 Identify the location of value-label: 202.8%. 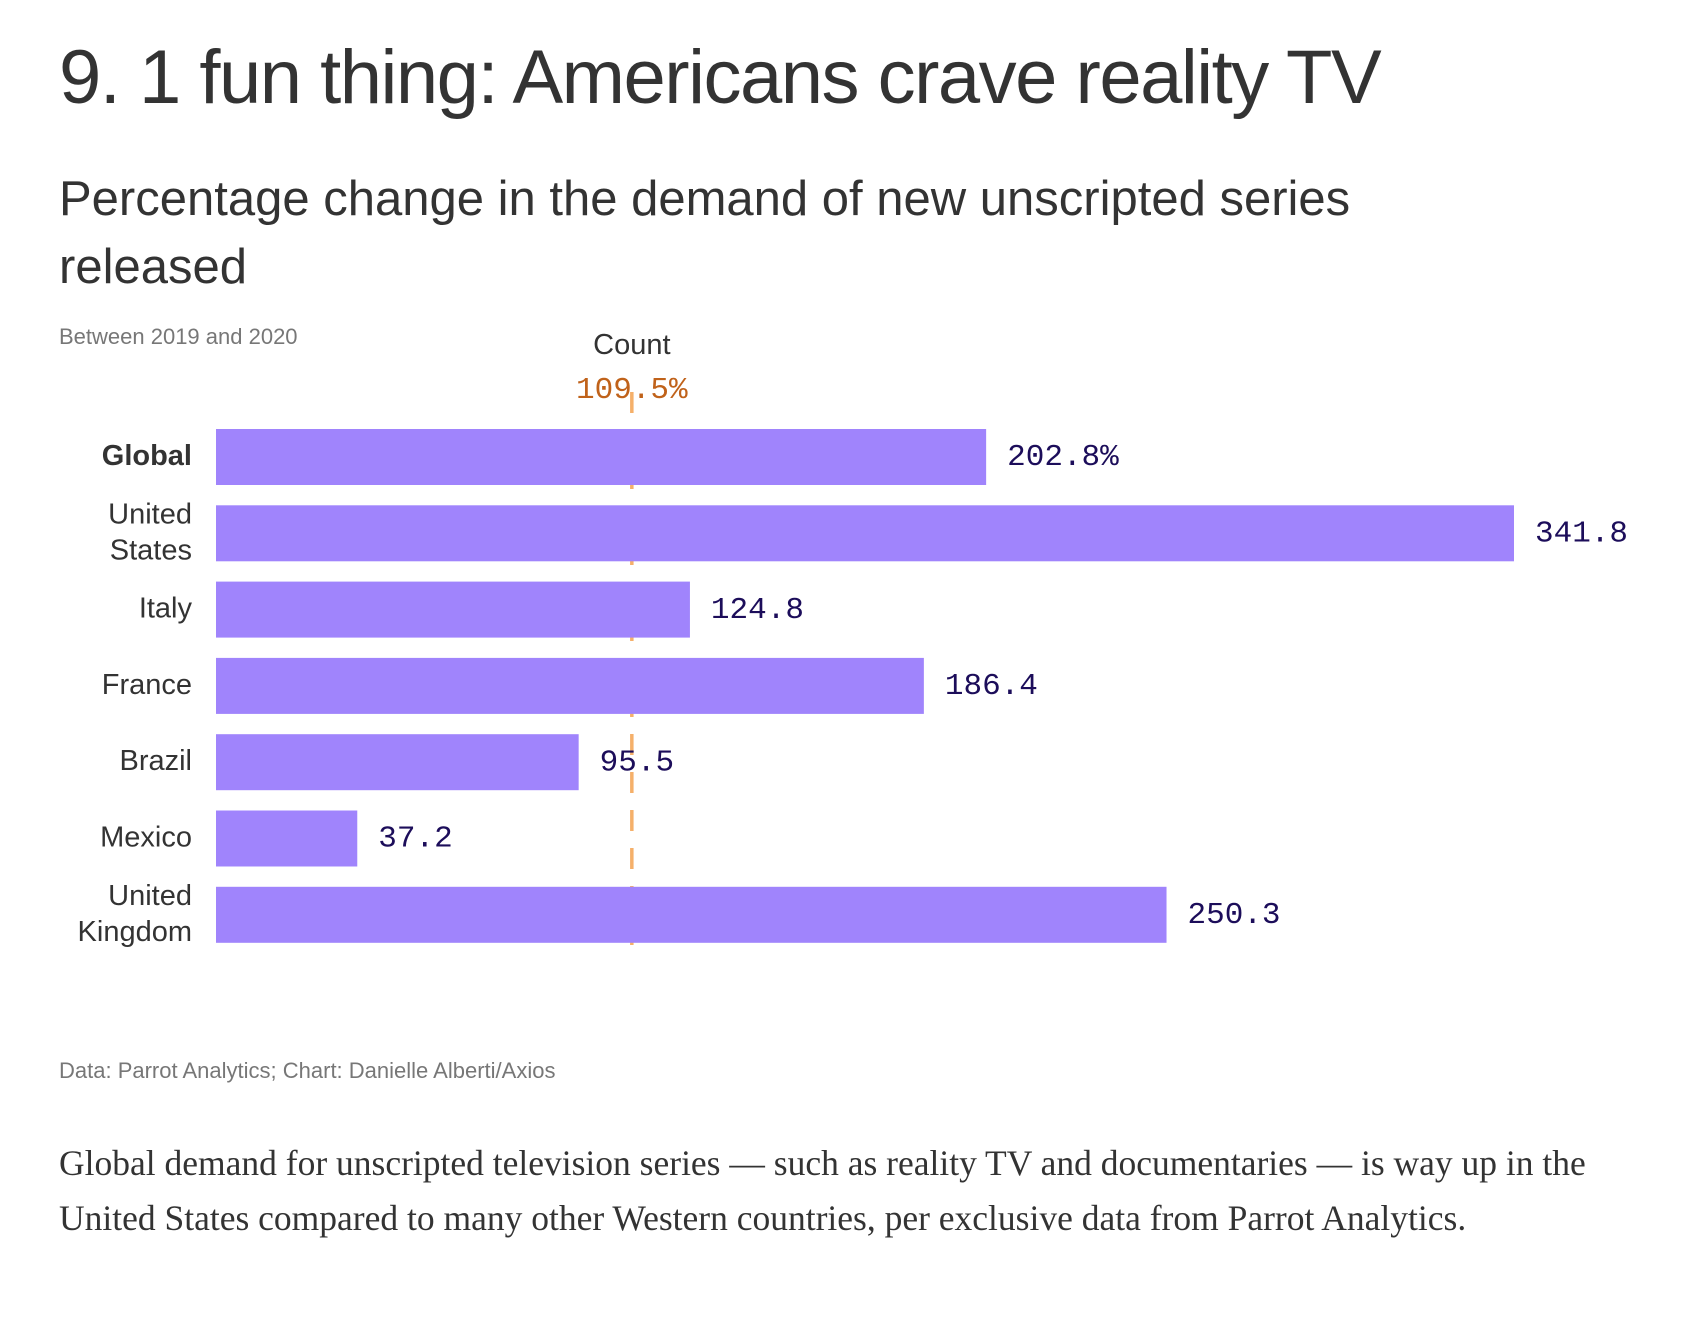
(1063, 457).